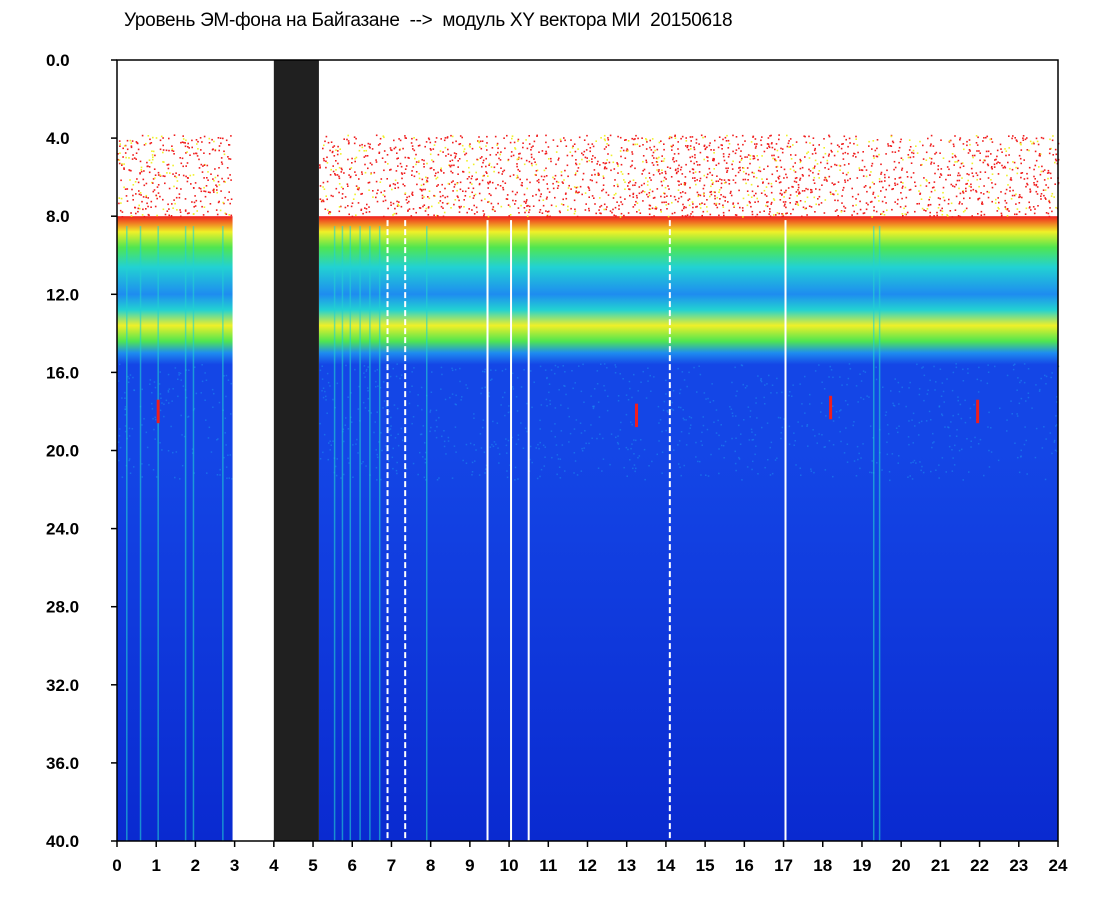 This screenshot has height=900, width=1096. Describe the element at coordinates (62, 294) in the screenshot. I see `y-tick-label: 12.0` at that location.